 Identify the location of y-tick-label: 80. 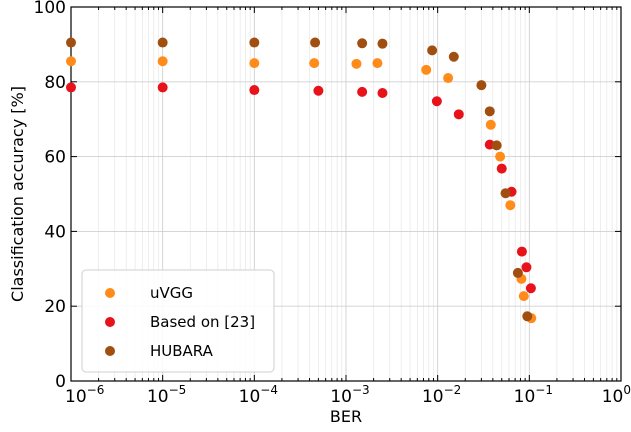
(55, 83).